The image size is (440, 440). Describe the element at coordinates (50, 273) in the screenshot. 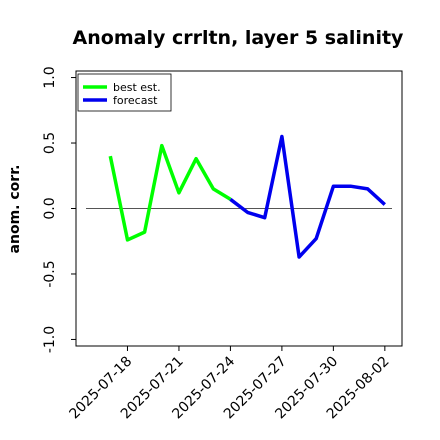

I see `y-tick-label: -0.5` at that location.